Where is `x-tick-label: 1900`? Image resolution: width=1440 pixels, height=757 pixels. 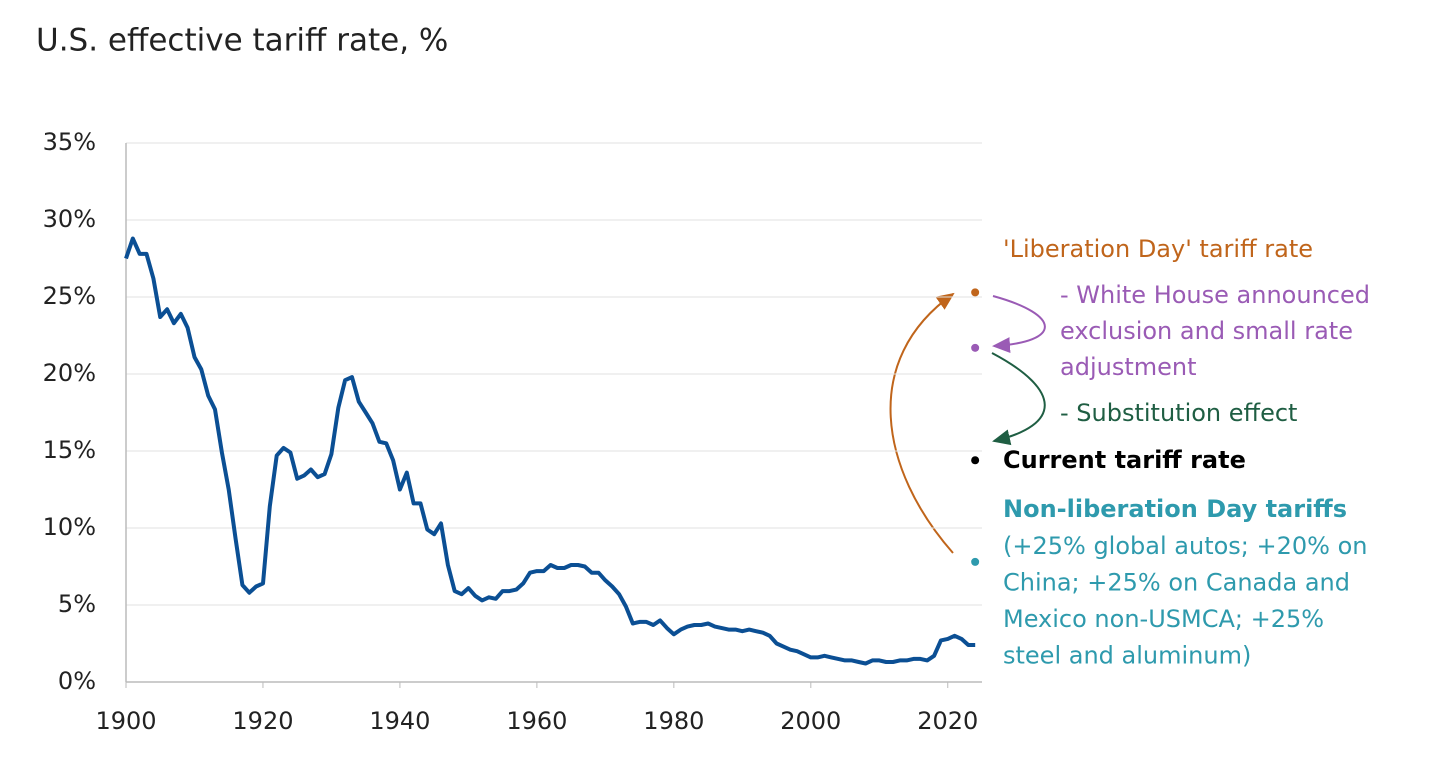 x-tick-label: 1900 is located at coordinates (125, 721).